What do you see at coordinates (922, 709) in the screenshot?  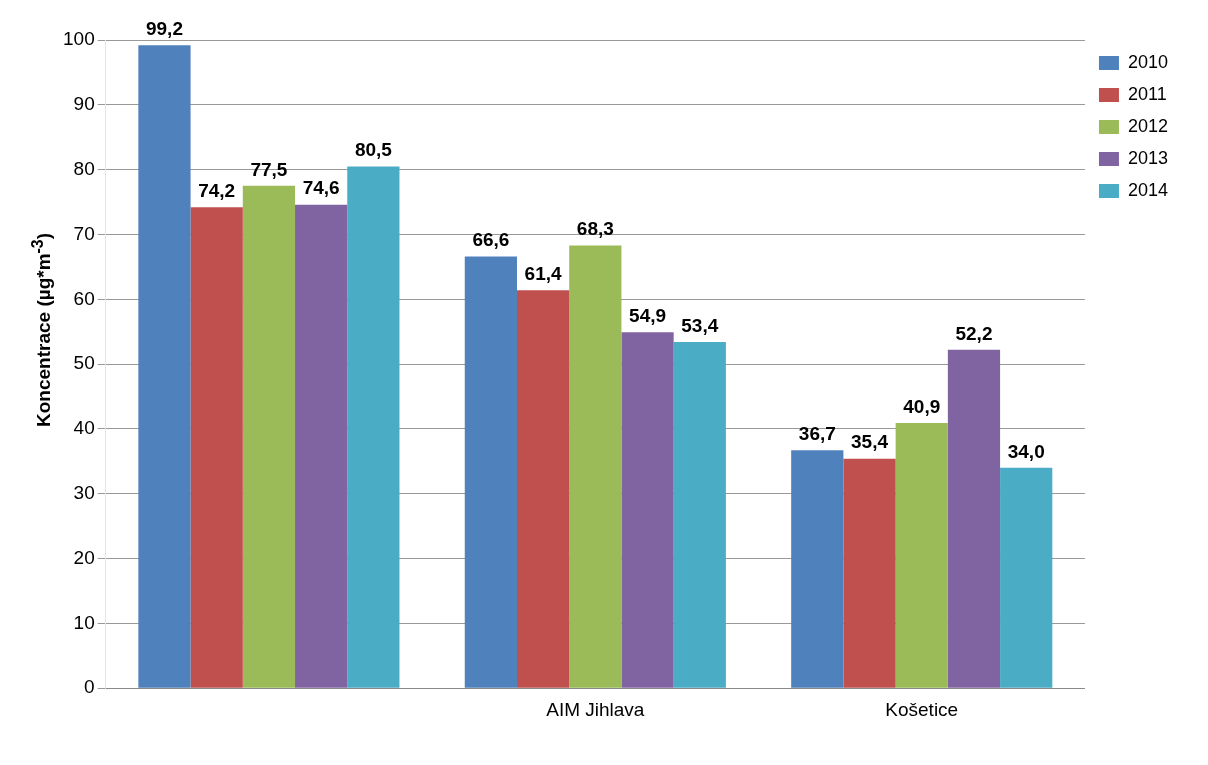 I see `x-tick-label: Košetice` at bounding box center [922, 709].